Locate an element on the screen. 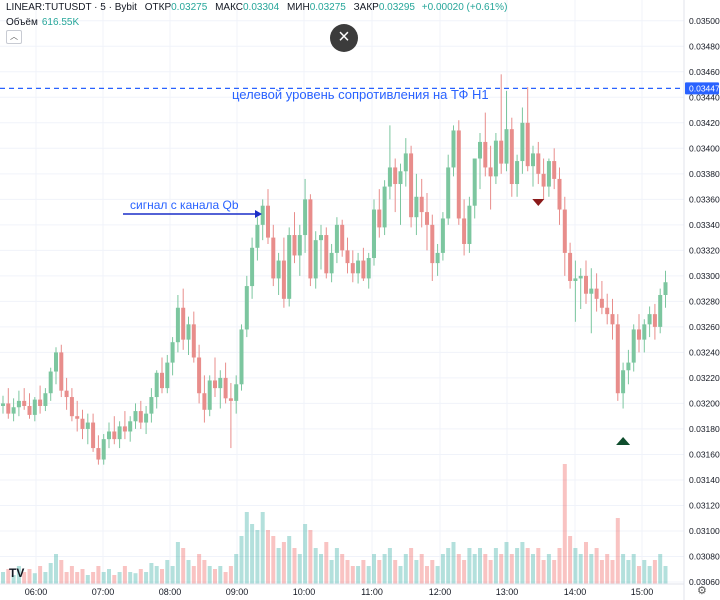 Image resolution: width=720 pixels, height=600 pixels. time-tick-label: 09:00 is located at coordinates (237, 592).